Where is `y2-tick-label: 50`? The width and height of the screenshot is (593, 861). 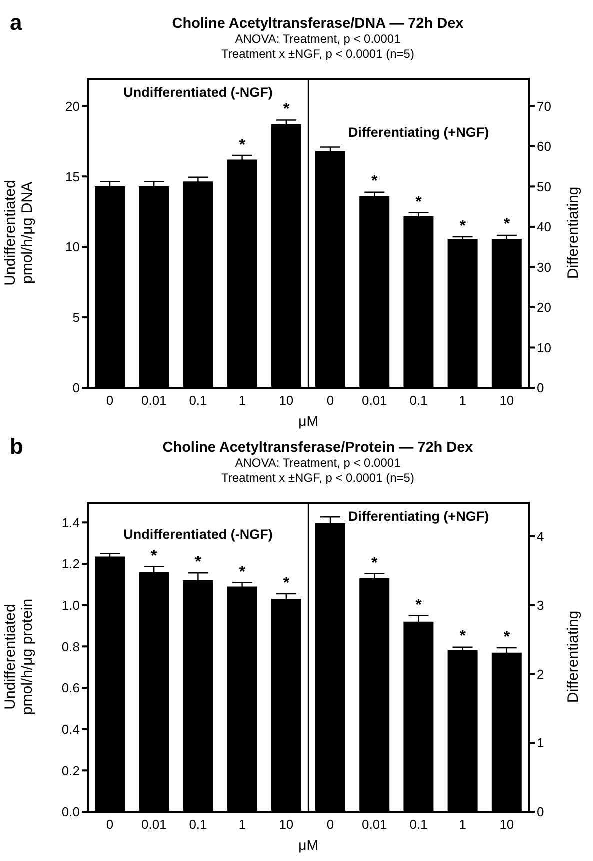 y2-tick-label: 50 is located at coordinates (544, 186).